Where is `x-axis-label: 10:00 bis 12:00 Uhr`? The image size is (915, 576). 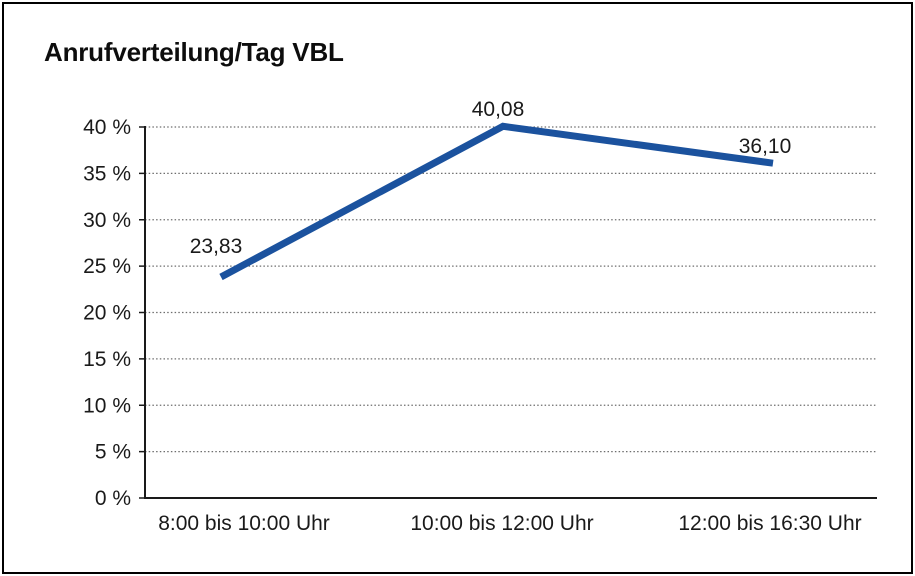
x-axis-label: 10:00 bis 12:00 Uhr is located at coordinates (501, 523).